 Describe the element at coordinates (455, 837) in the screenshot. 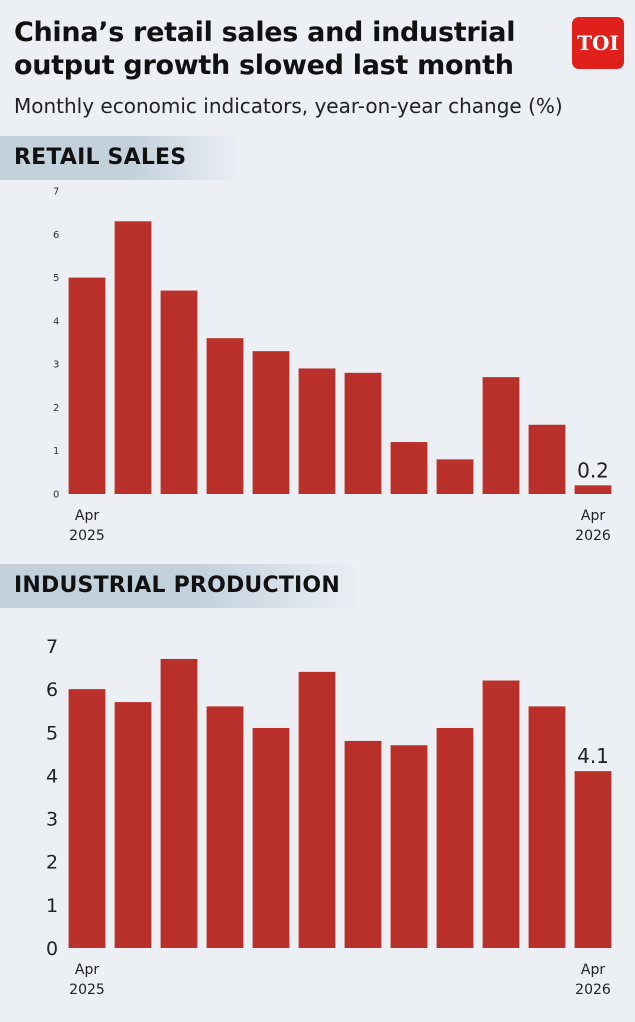

I see `bar: Dec 2025: 5.1` at that location.